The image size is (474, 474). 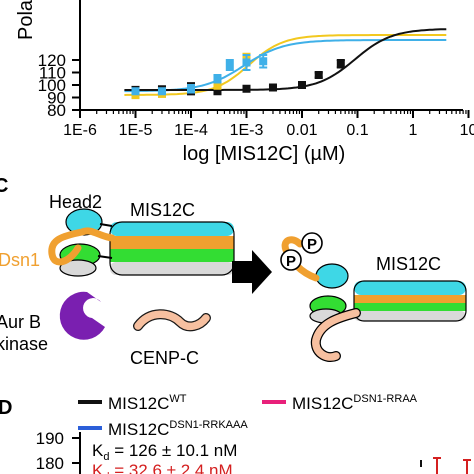 I want to click on x-tick-label: 1E-4, so click(x=191, y=130).